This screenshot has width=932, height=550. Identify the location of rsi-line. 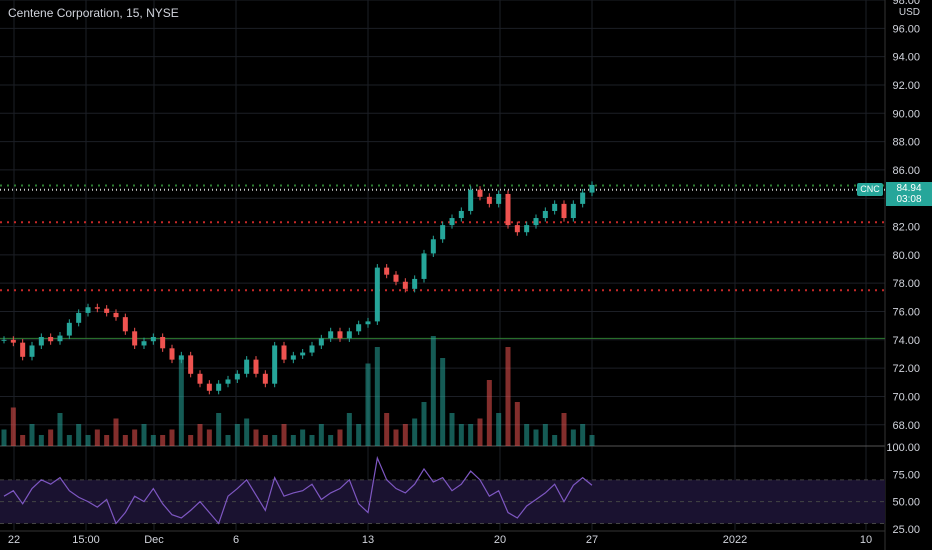
(298, 490).